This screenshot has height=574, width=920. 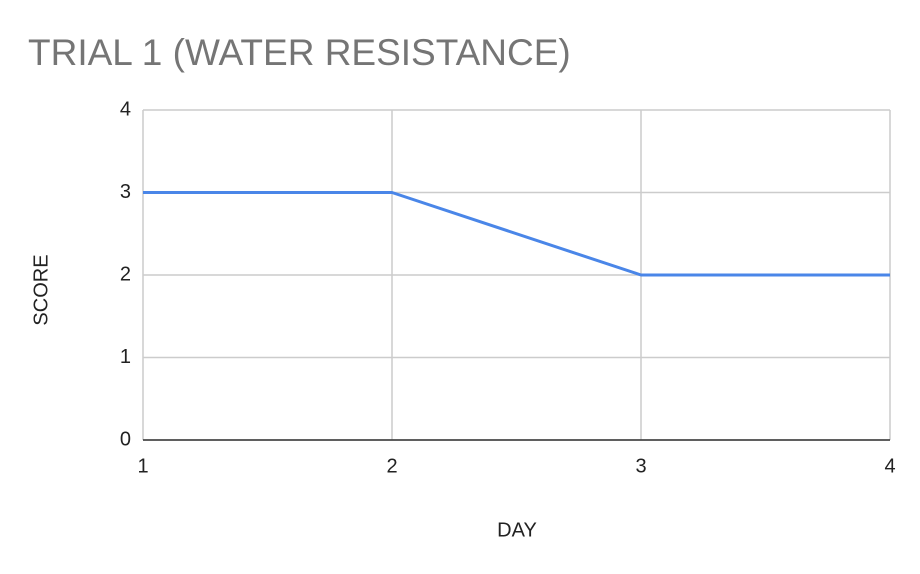 What do you see at coordinates (517, 530) in the screenshot?
I see `x-axis-label: DAY` at bounding box center [517, 530].